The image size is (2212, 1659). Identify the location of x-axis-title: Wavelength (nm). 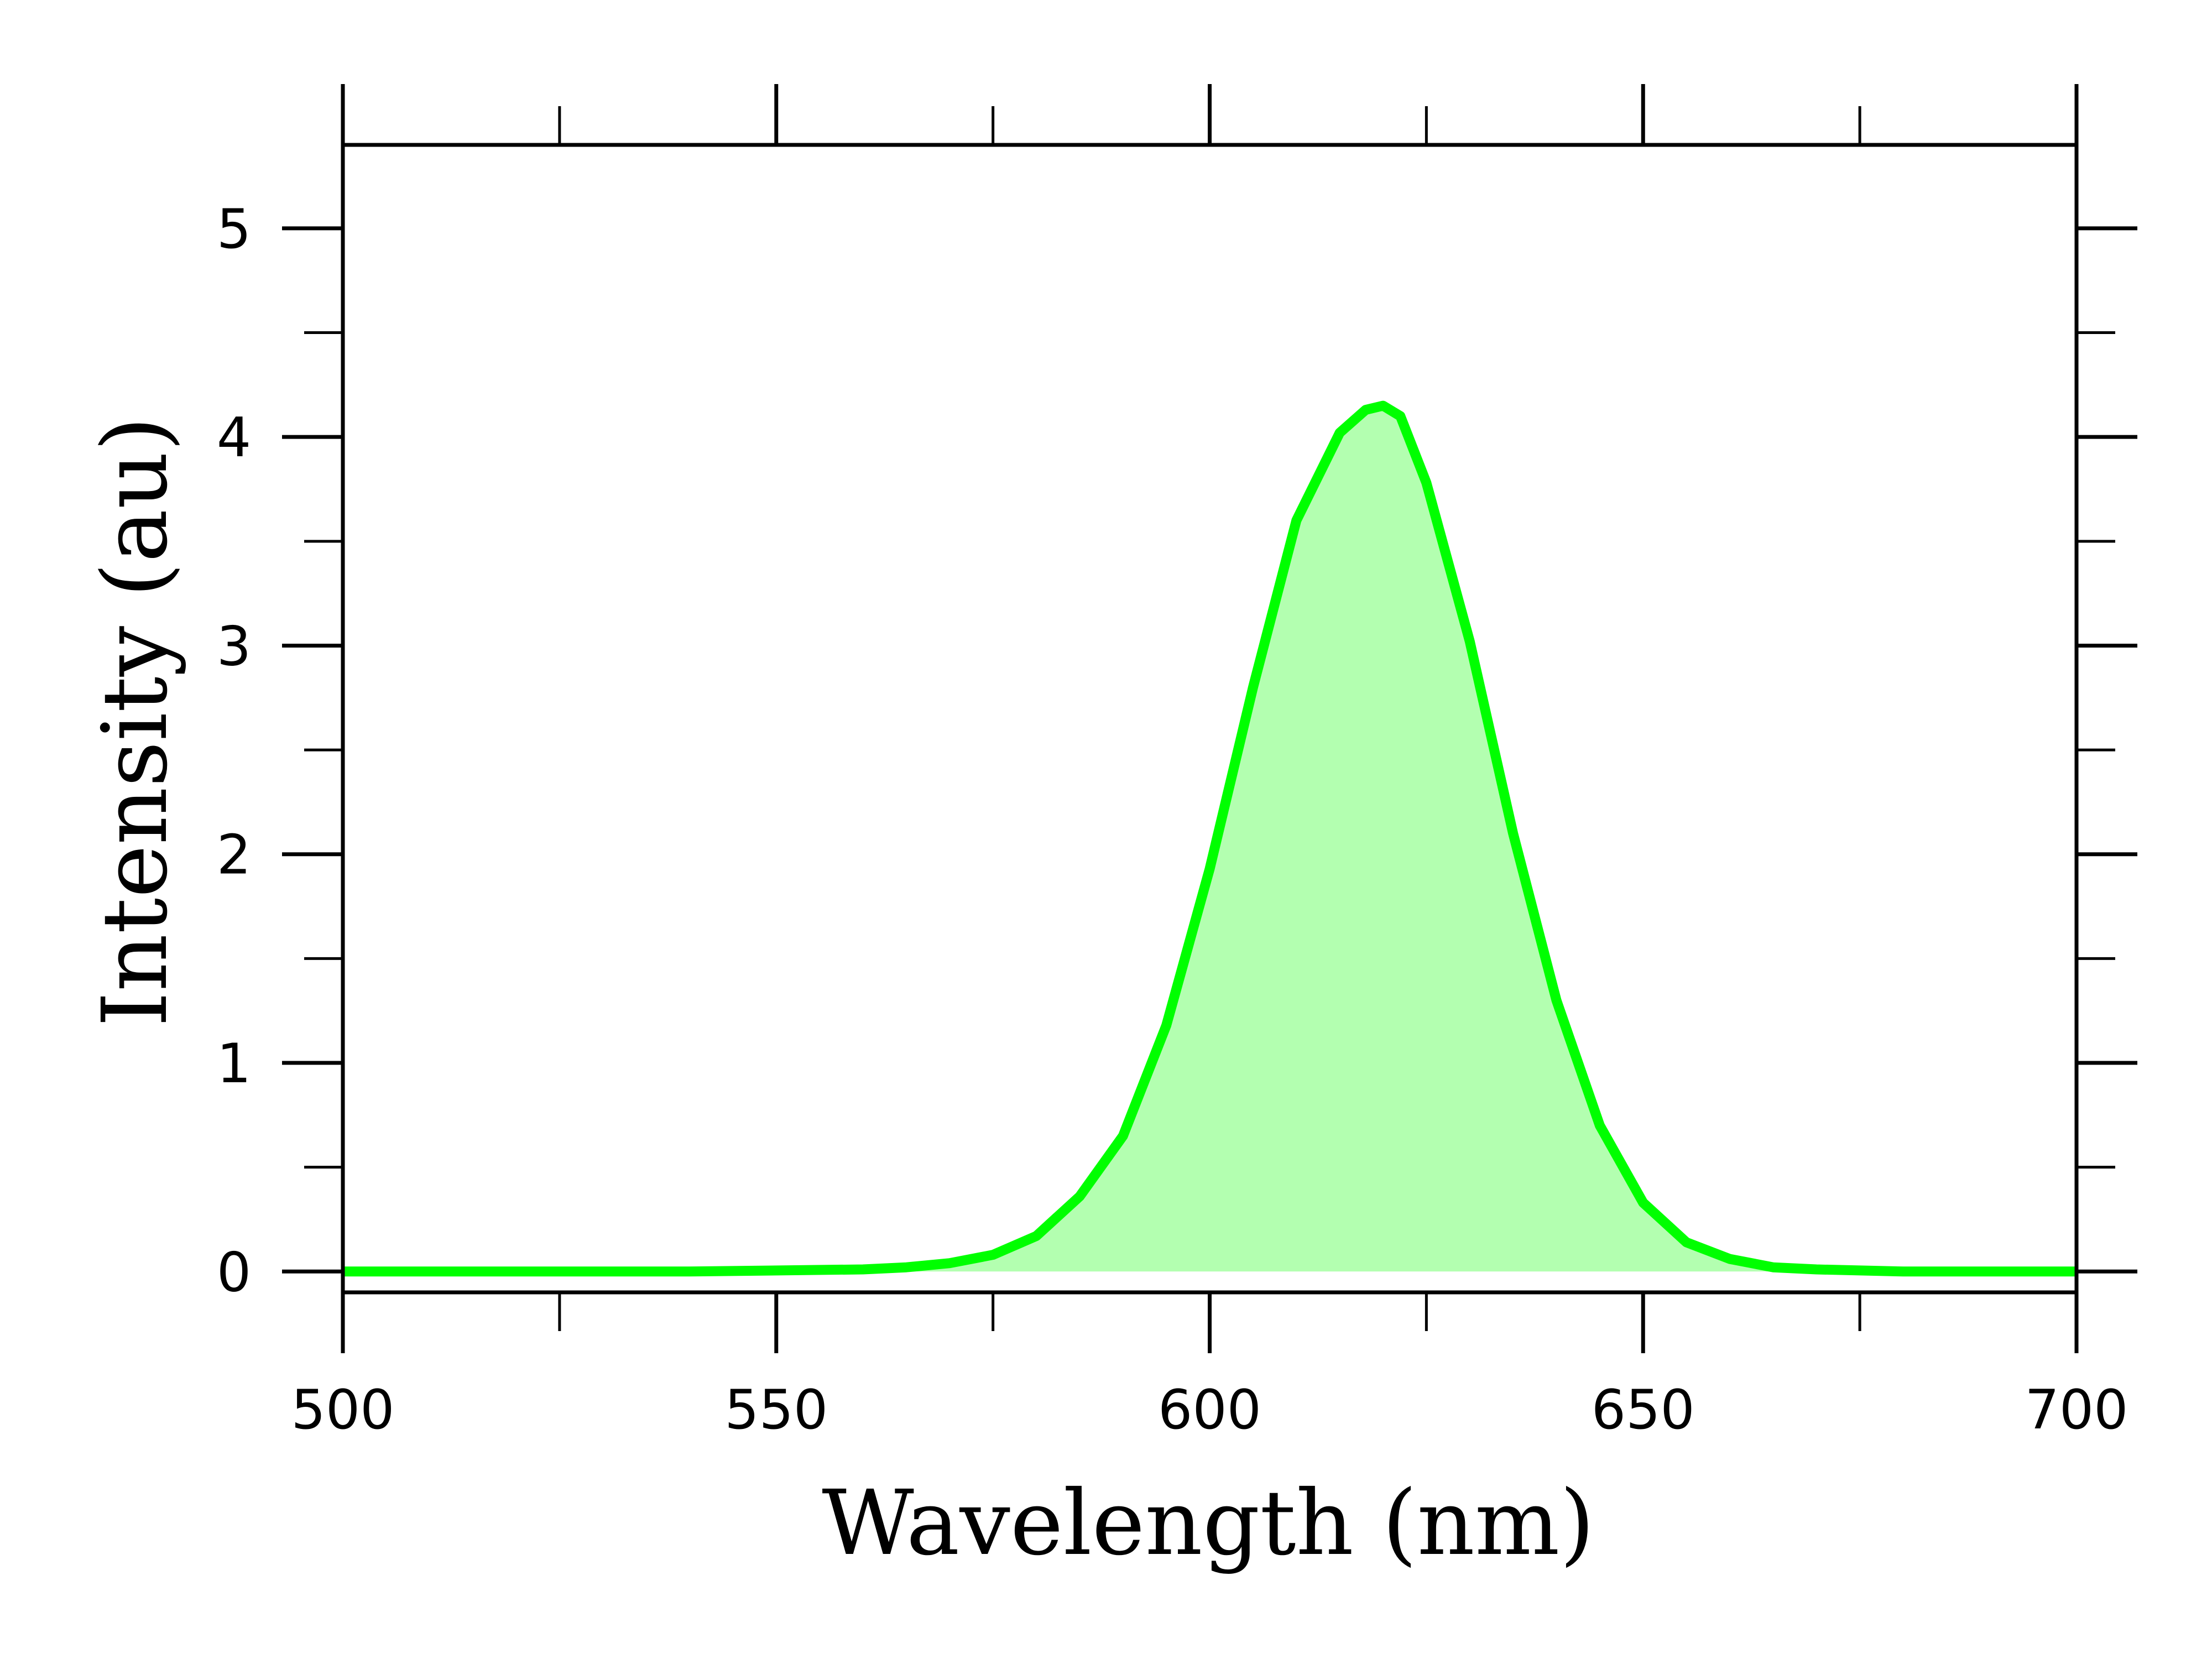
(1208, 1524).